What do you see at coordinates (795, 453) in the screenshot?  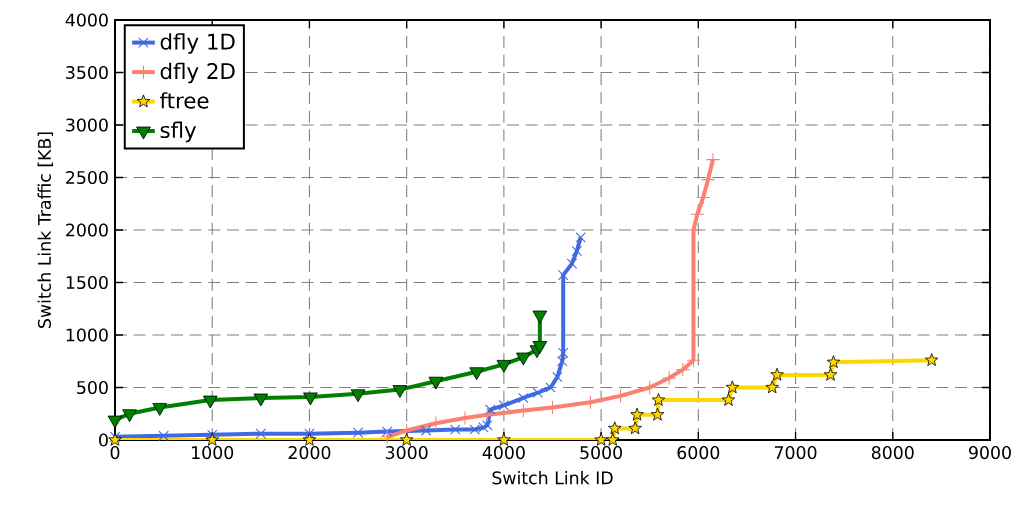 I see `x-tick-label: 7000` at bounding box center [795, 453].